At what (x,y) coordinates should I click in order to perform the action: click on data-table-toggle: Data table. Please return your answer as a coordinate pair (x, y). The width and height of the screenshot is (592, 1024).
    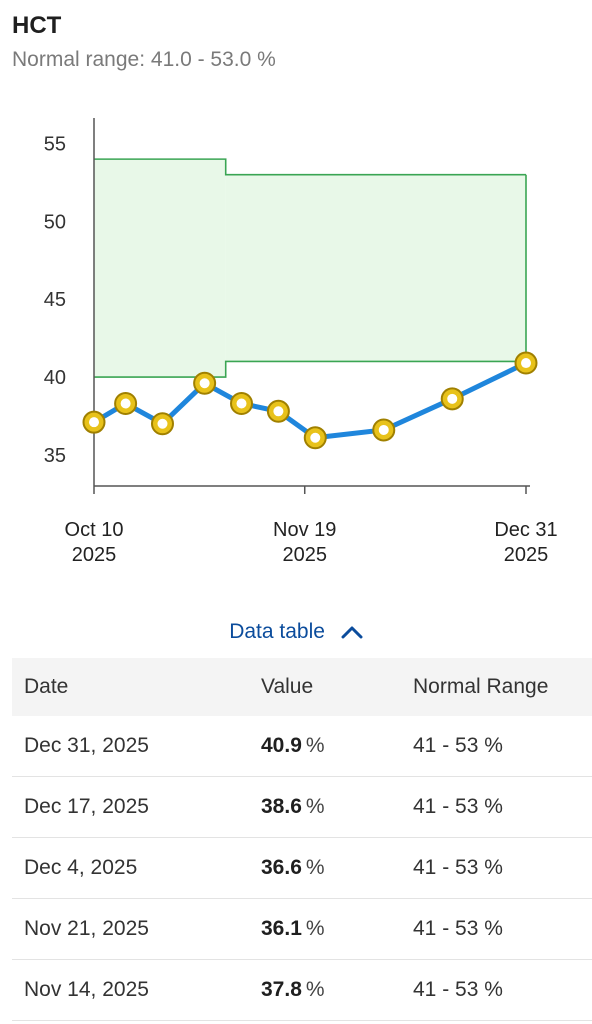
    Looking at the image, I should click on (296, 632).